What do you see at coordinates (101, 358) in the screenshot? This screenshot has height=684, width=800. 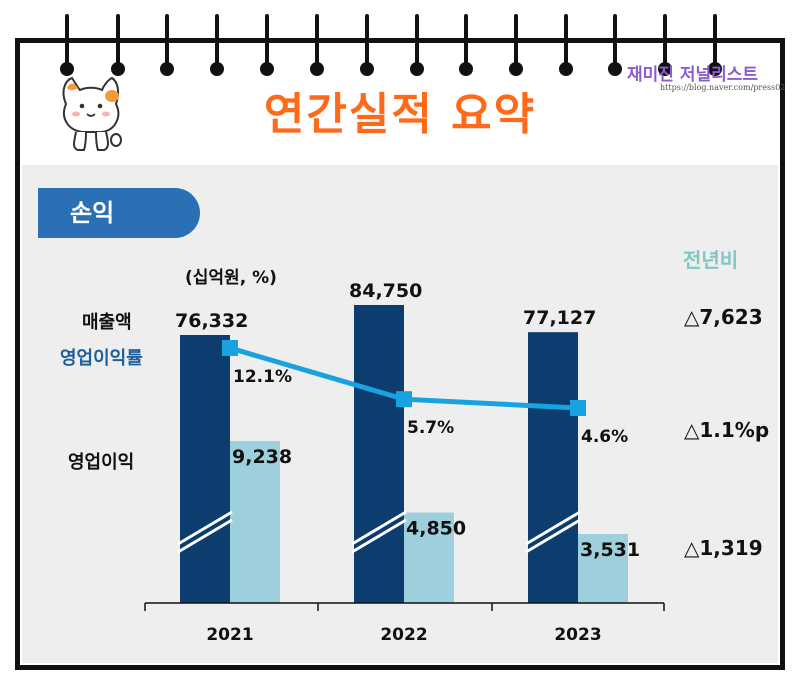 I see `row-label-margin: 영업이익률` at bounding box center [101, 358].